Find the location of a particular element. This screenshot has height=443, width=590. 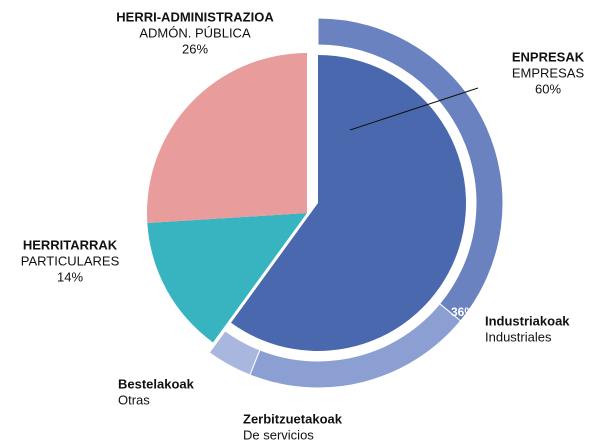

ring-label: De servicios is located at coordinates (278, 434).